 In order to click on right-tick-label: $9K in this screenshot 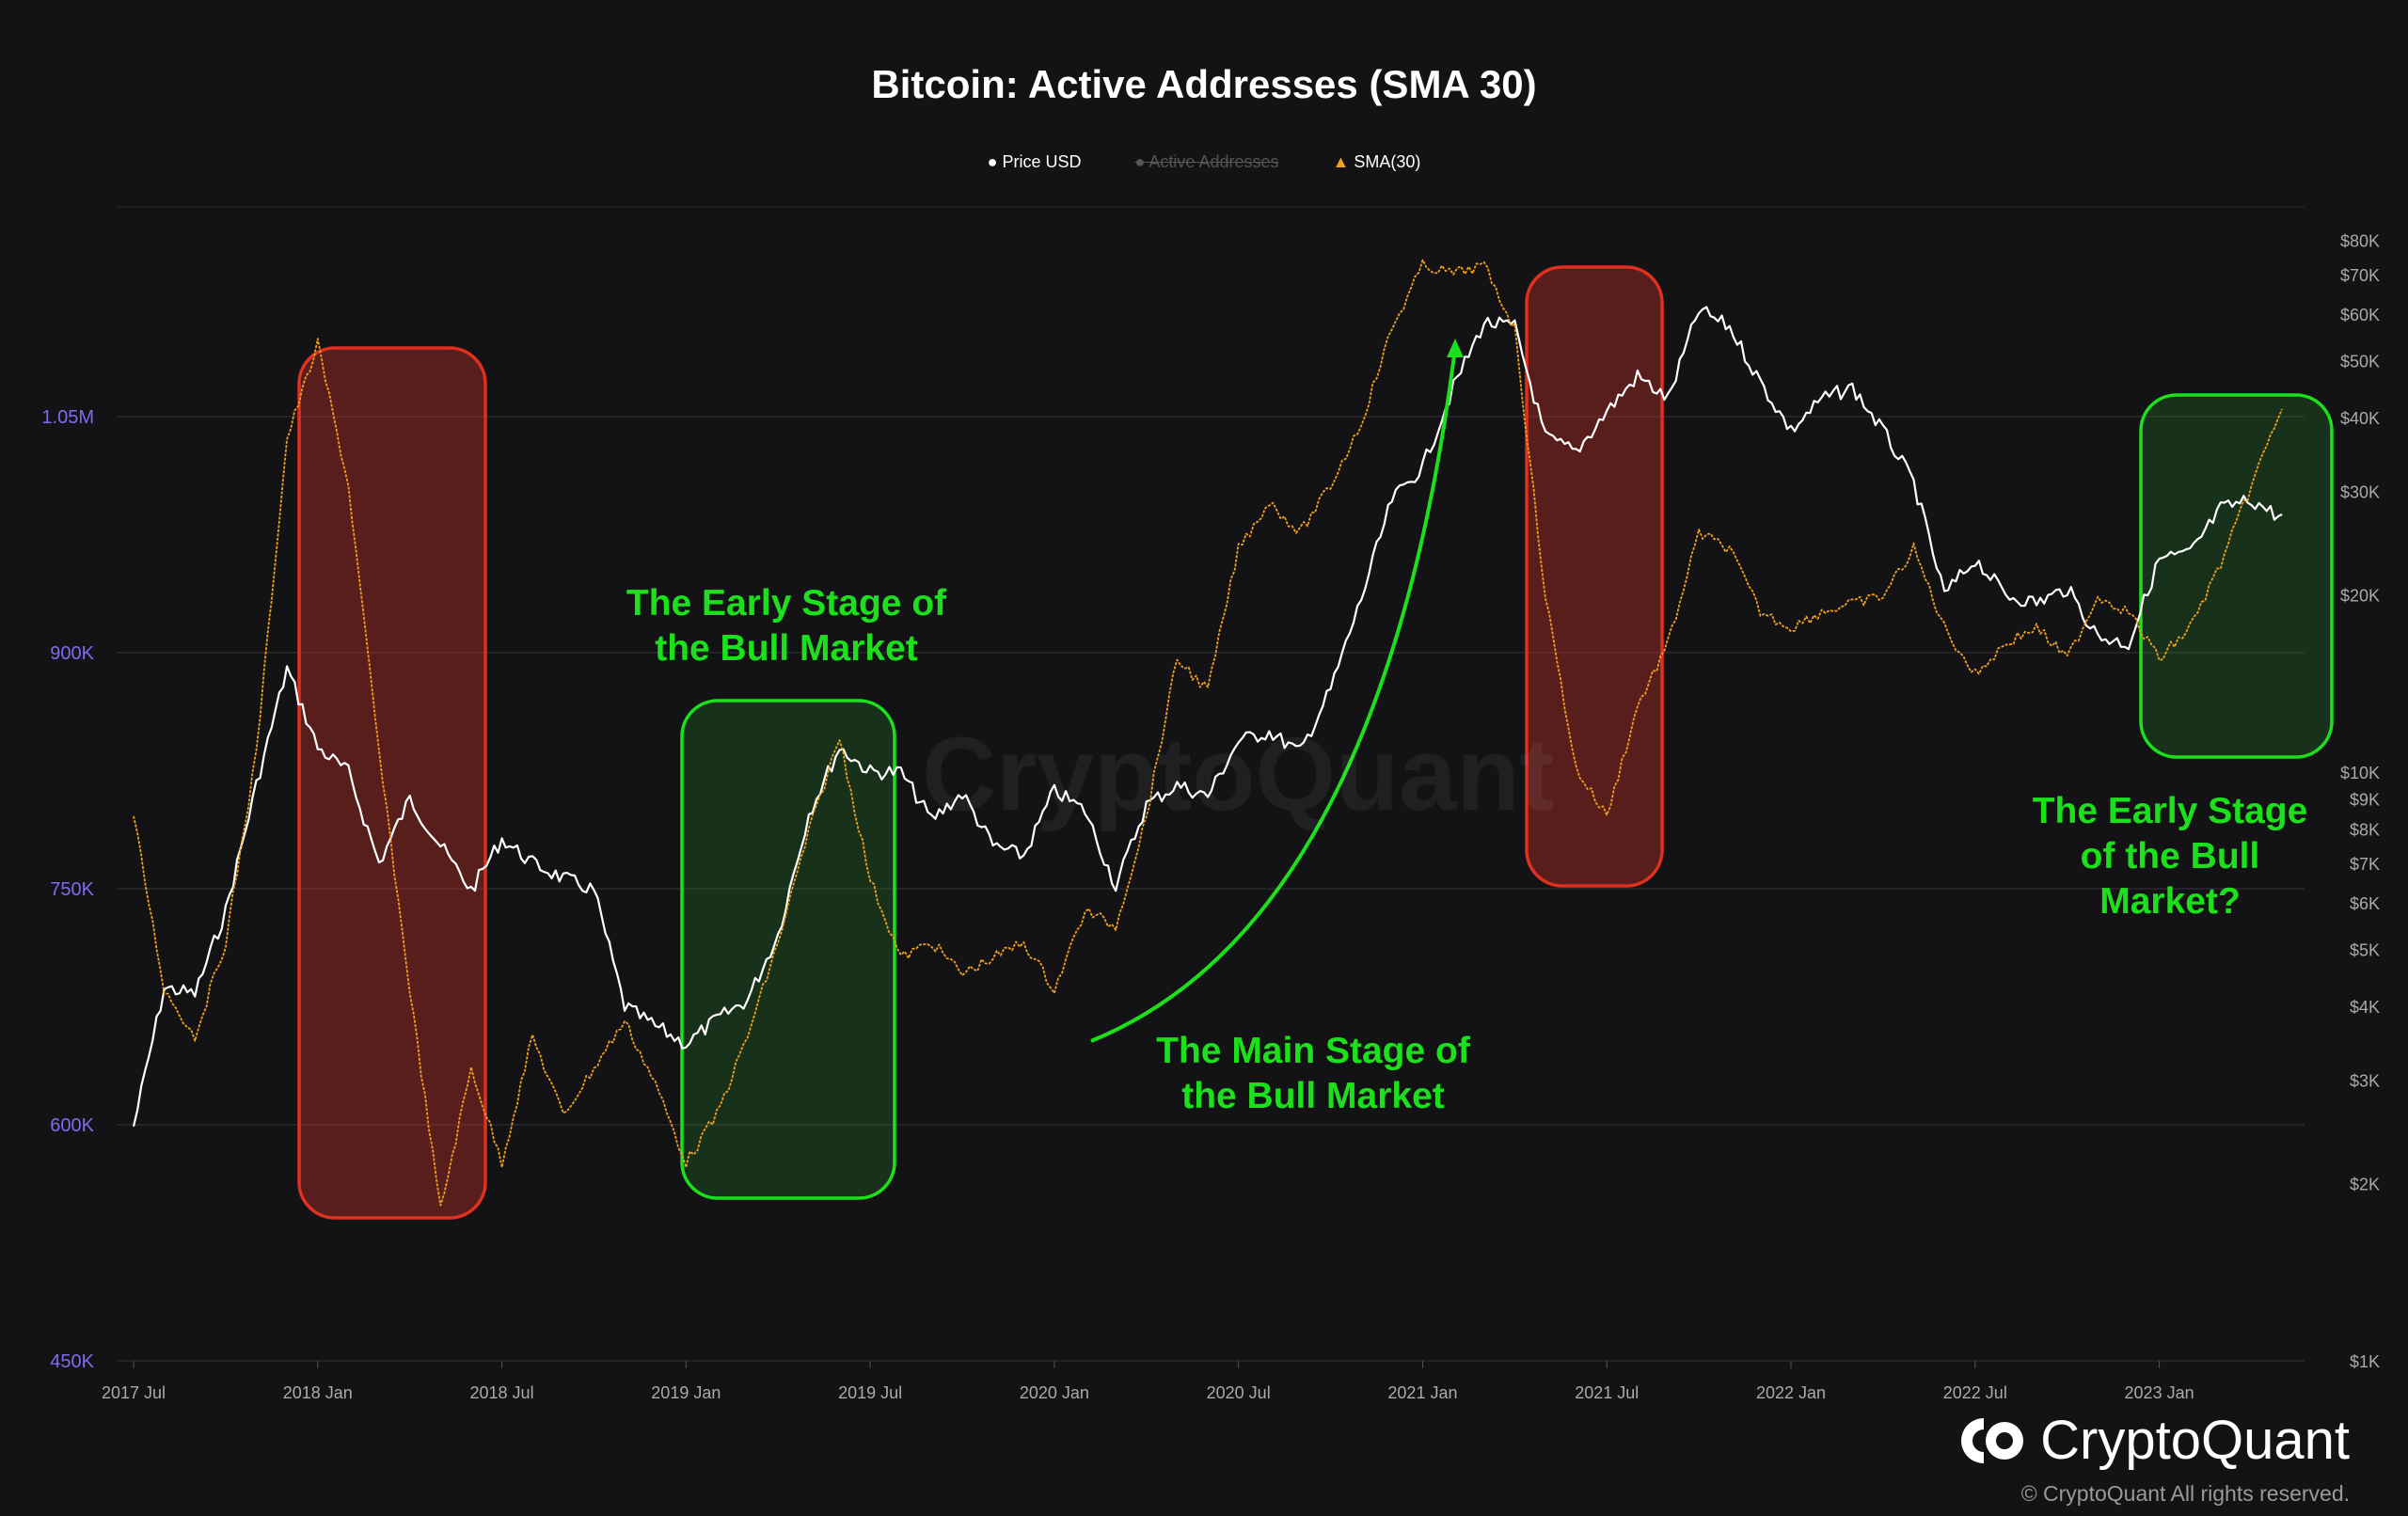, I will do `click(2365, 800)`.